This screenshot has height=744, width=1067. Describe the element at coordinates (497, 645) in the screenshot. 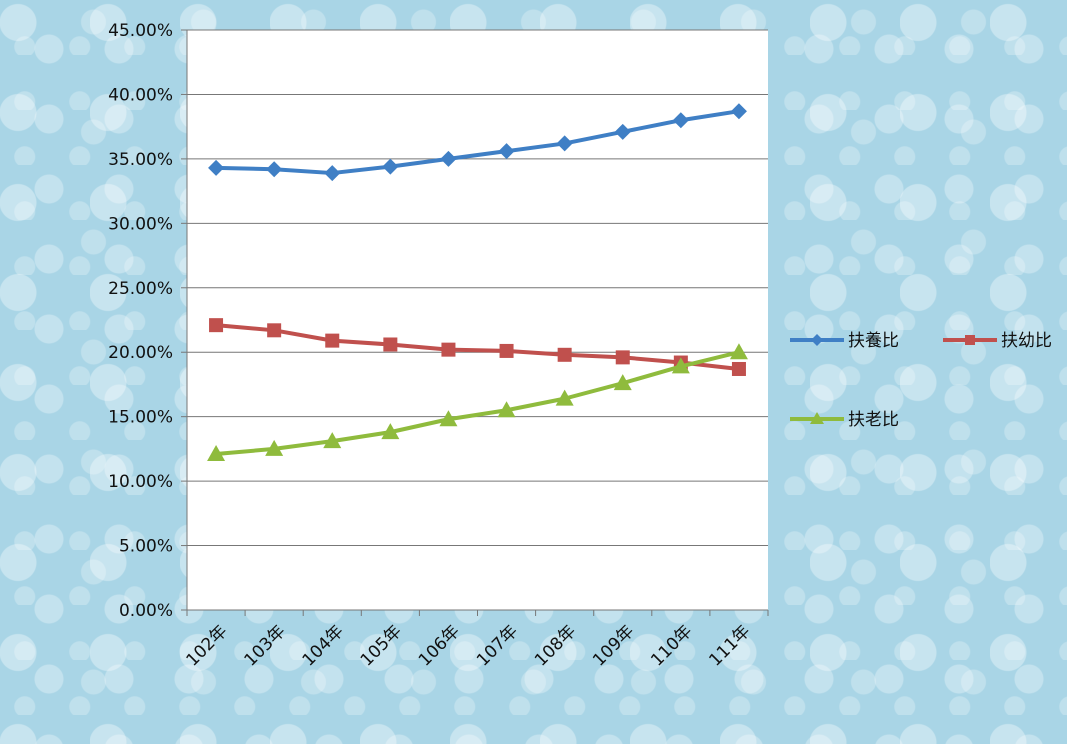

I see `x-tick-label: 107年` at that location.